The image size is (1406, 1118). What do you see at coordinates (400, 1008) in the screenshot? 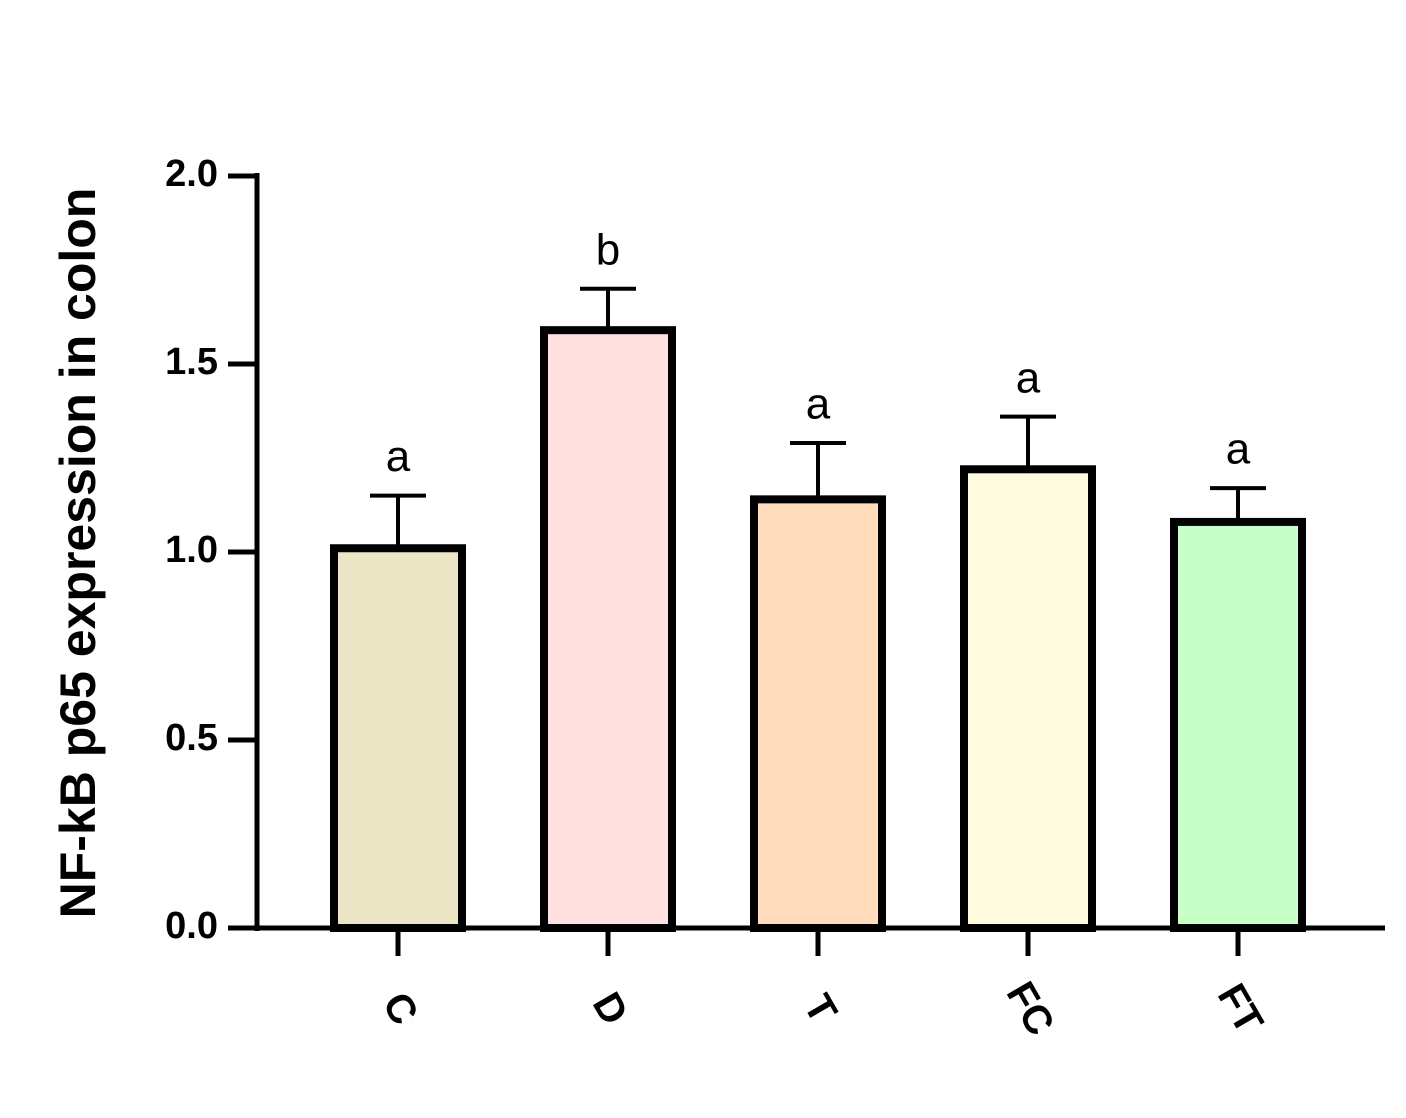
I see `x-tick-label: C` at bounding box center [400, 1008].